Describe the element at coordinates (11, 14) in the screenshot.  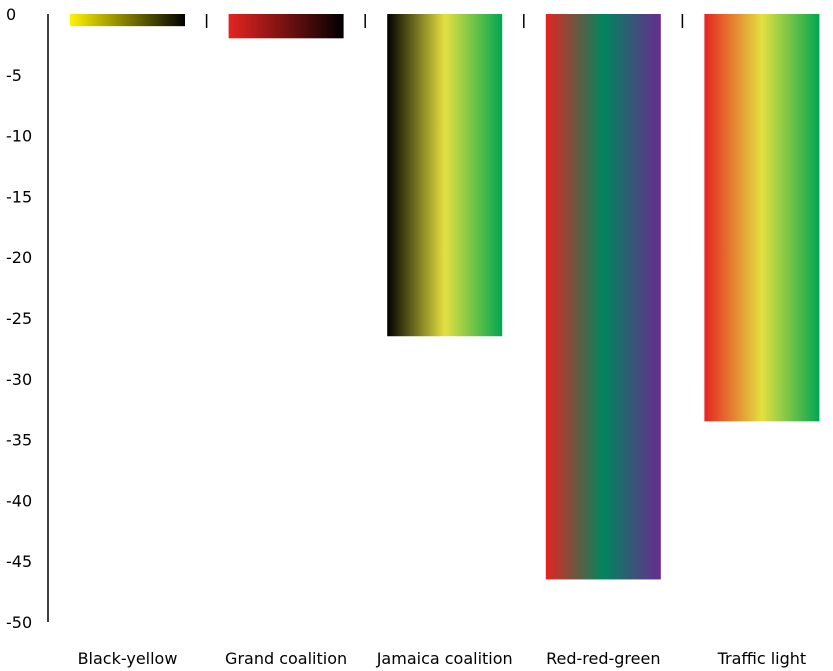
I see `y-tick-label: 0` at that location.